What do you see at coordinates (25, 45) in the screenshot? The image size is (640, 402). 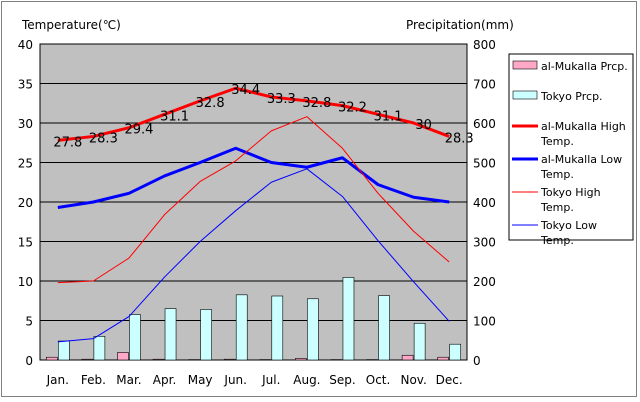 I see `left-tick-label: 40` at bounding box center [25, 45].